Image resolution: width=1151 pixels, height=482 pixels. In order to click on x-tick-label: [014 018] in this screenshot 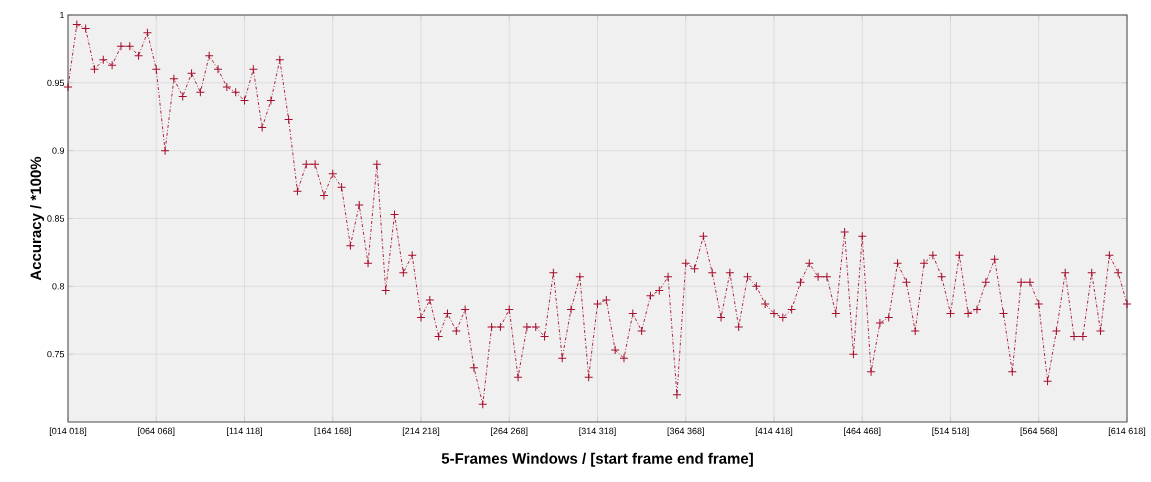, I will do `click(68, 431)`.